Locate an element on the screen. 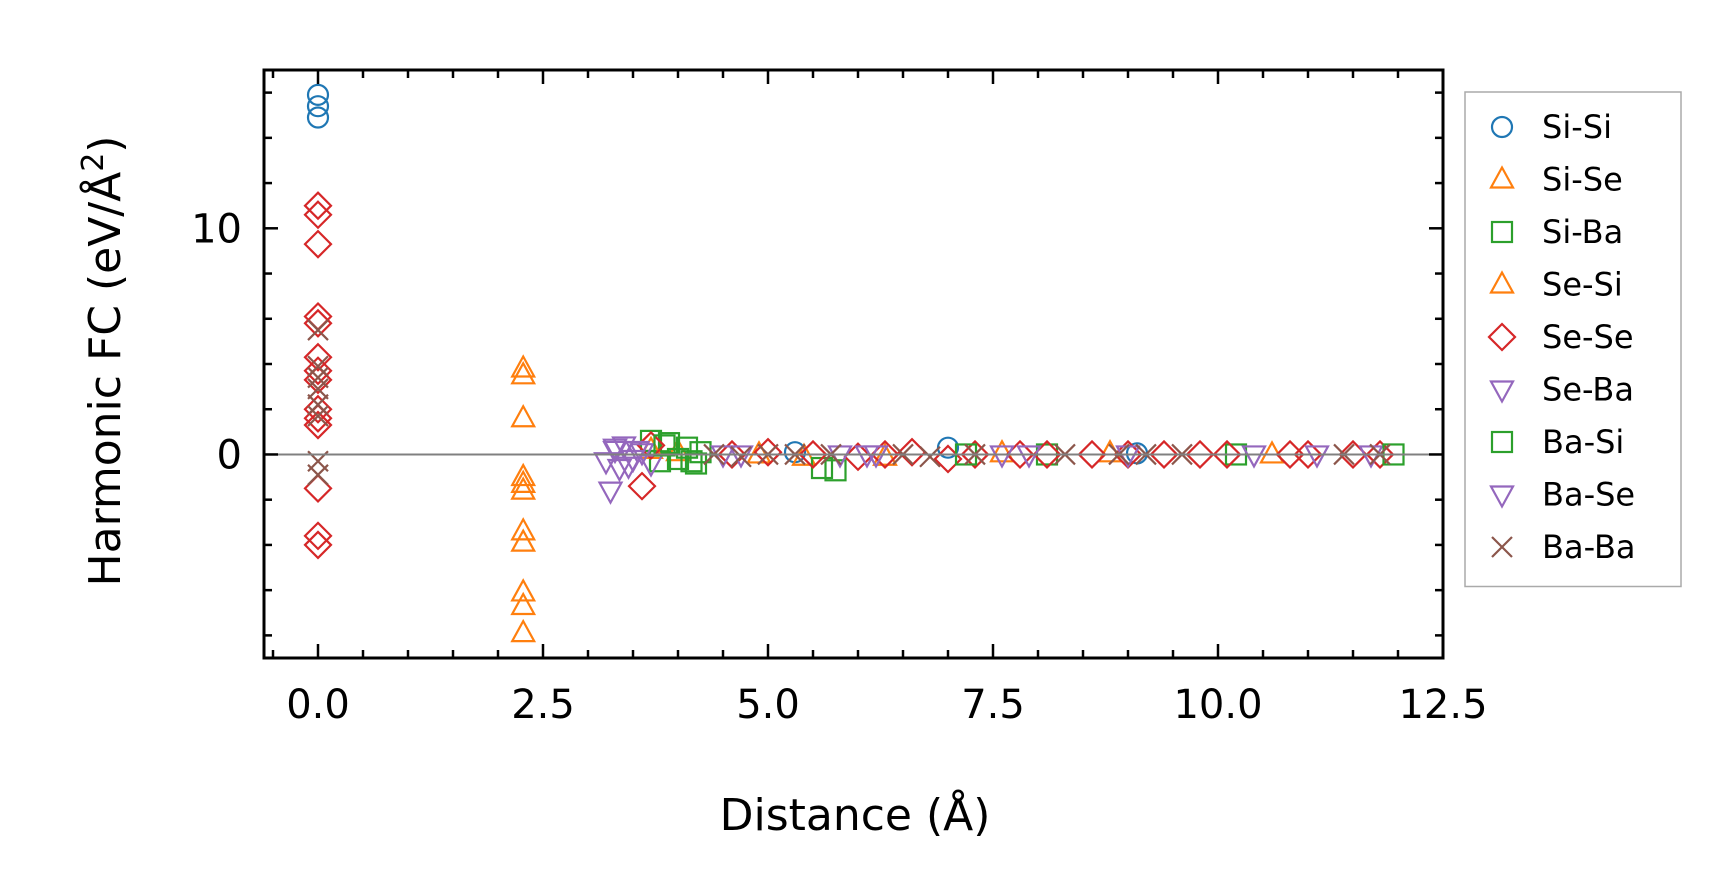 The image size is (1719, 893). y-axis-label: Harmonic FC (eV/Å2) is located at coordinates (103, 361).